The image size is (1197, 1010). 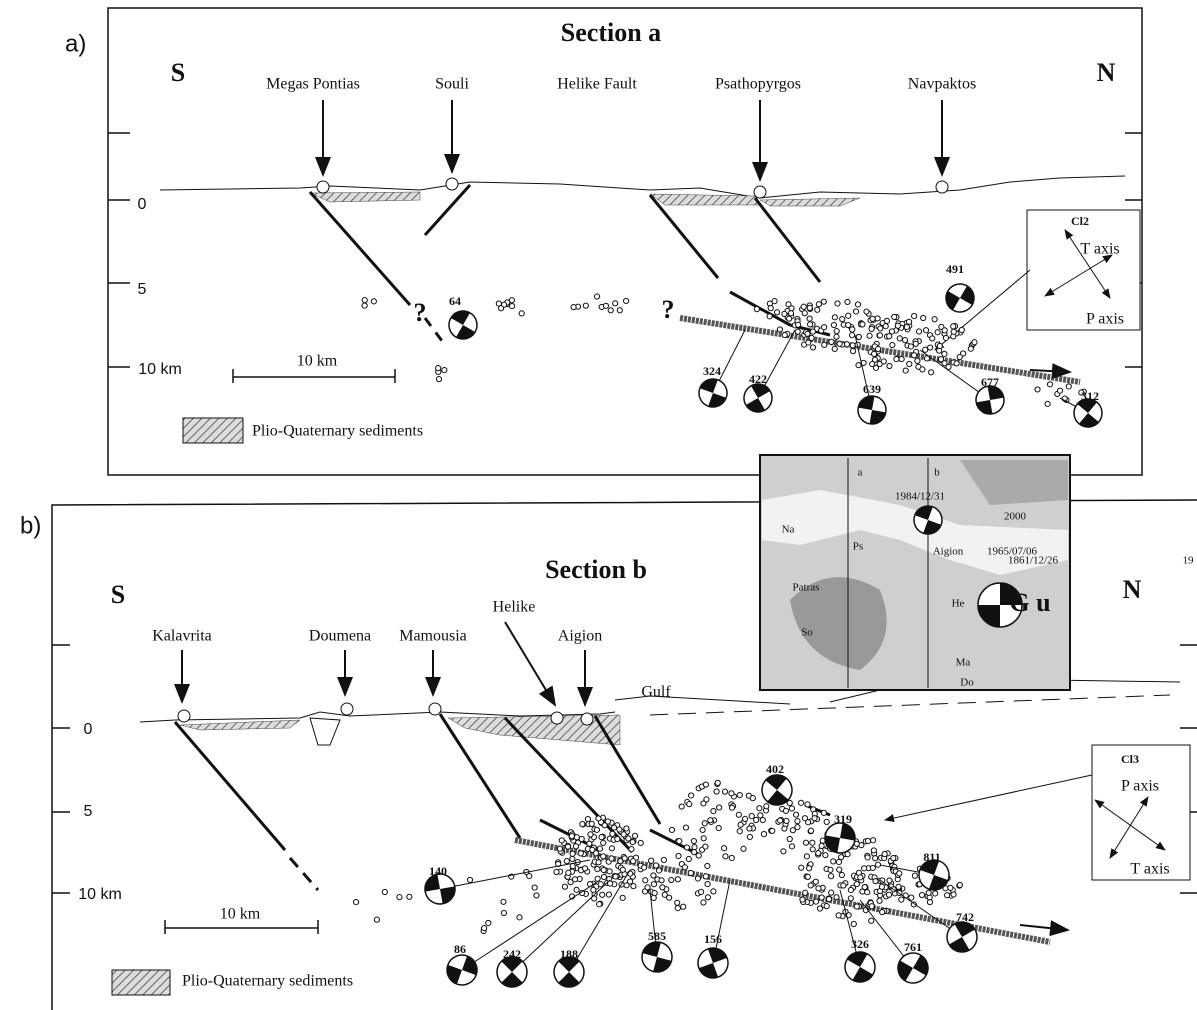 I want to click on place-label: Psathopyrgos, so click(x=758, y=84).